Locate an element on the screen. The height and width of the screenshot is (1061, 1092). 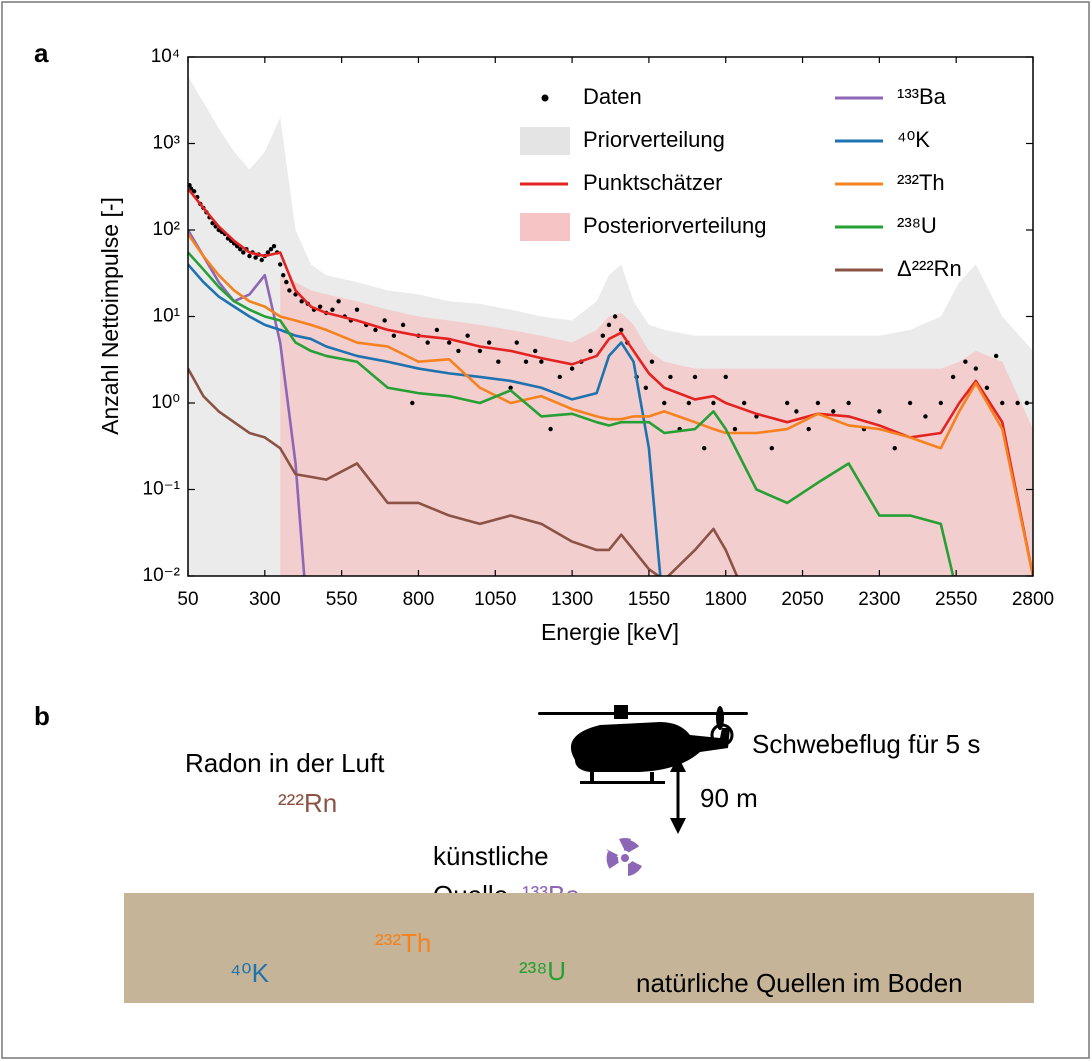
legend-label: ¹³³Ba is located at coordinates (922, 96).